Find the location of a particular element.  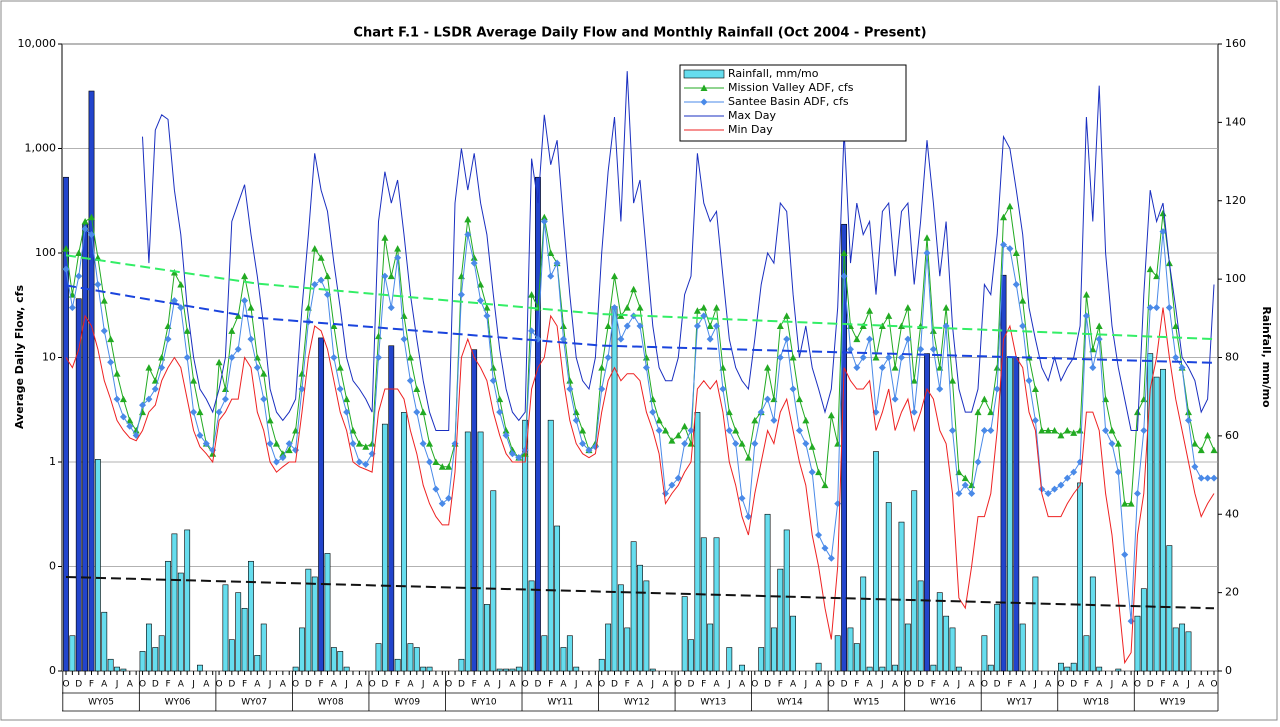

group-label: WY09 is located at coordinates (407, 703).